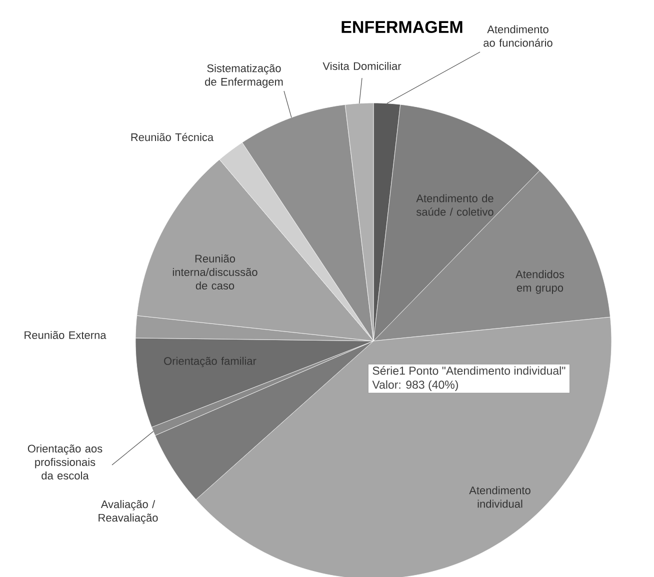  What do you see at coordinates (402, 27) in the screenshot?
I see `chart-title: ENFERMAGEM` at bounding box center [402, 27].